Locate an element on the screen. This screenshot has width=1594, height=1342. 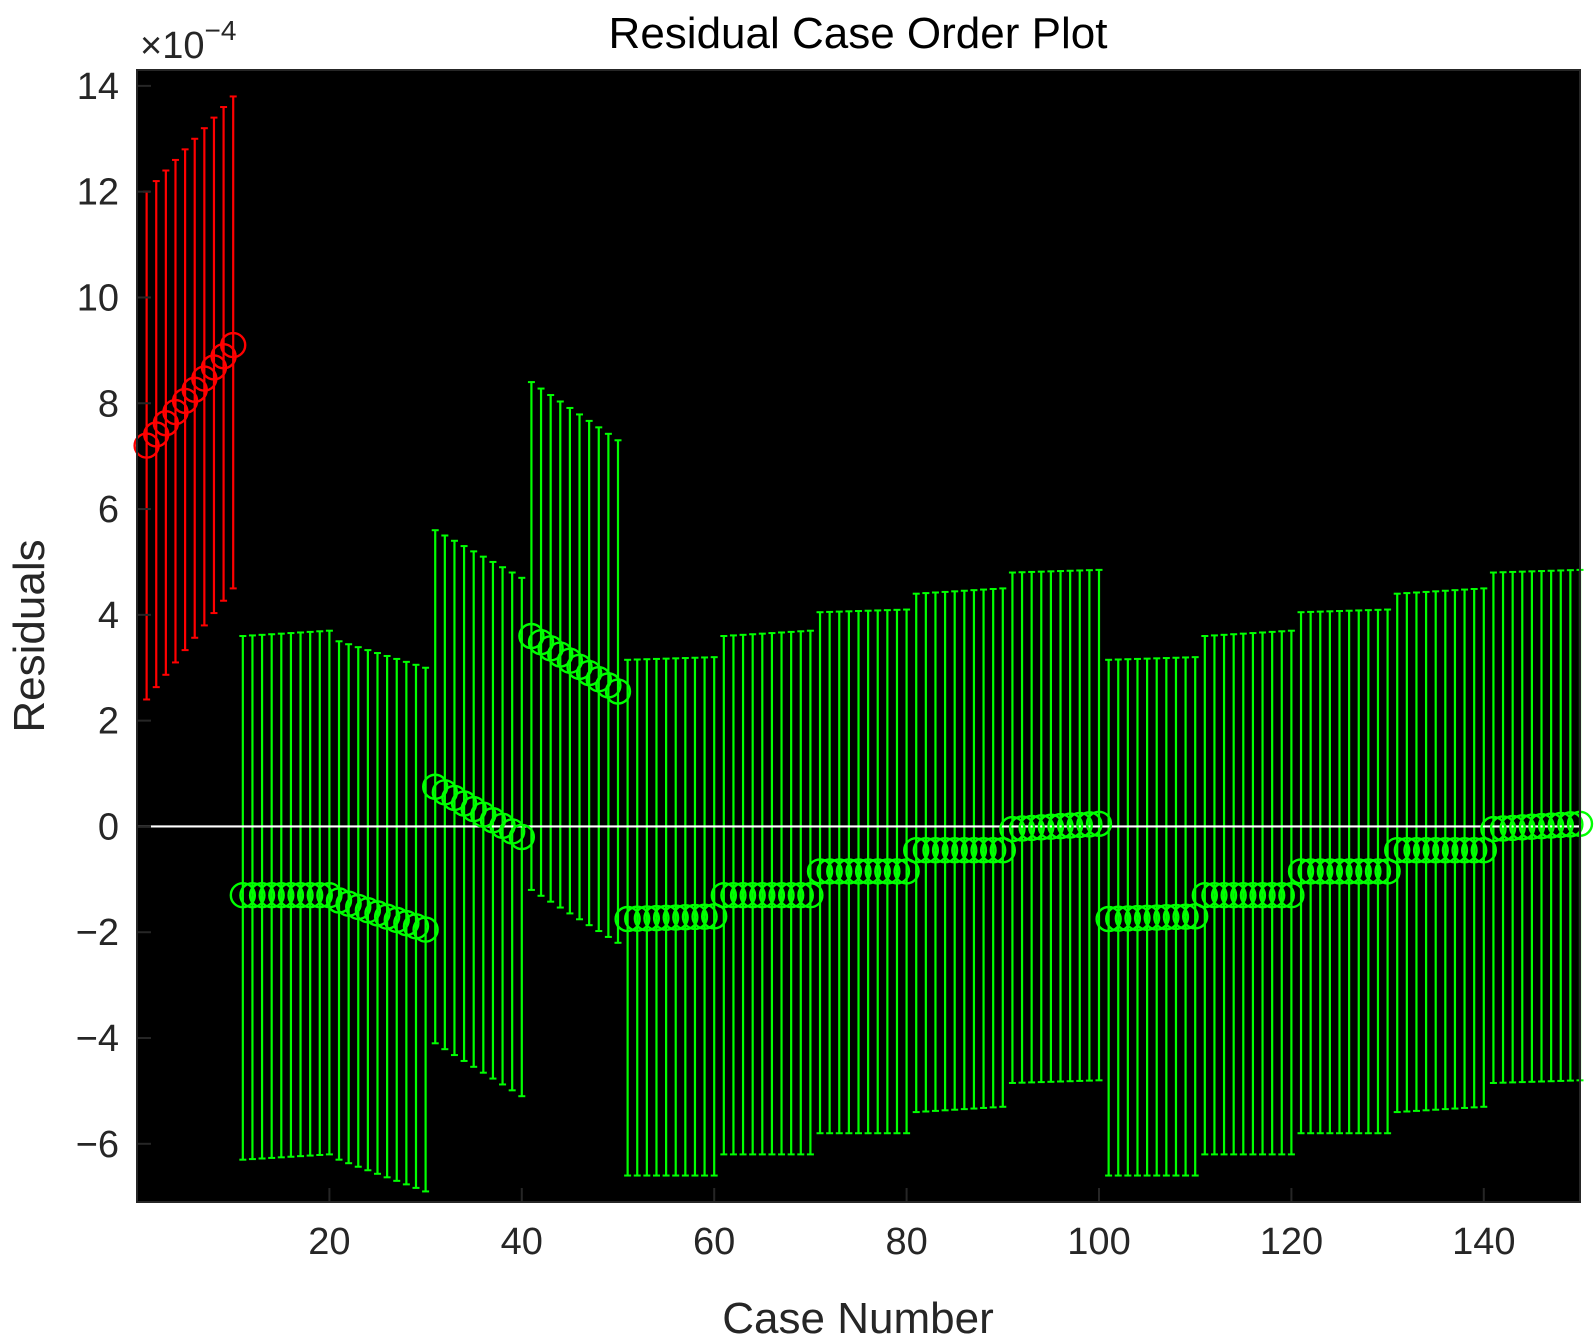
y-exponent-power: −4 is located at coordinates (220, 30).